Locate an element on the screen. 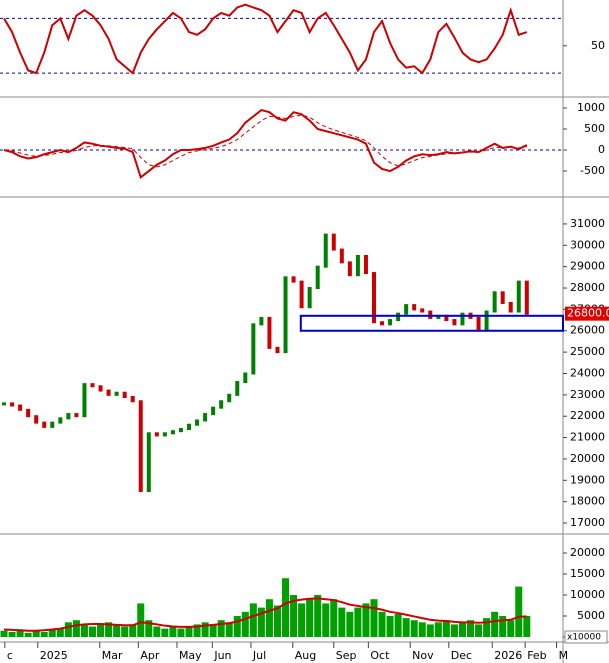  y-tick-label: 50 is located at coordinates (598, 45).